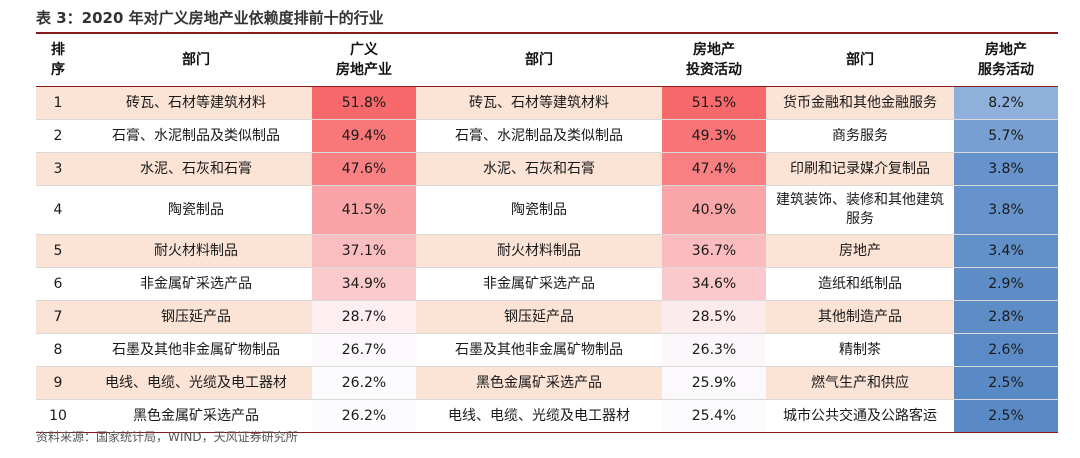 The image size is (1080, 458). I want to click on rank-cell: 9, so click(58, 383).